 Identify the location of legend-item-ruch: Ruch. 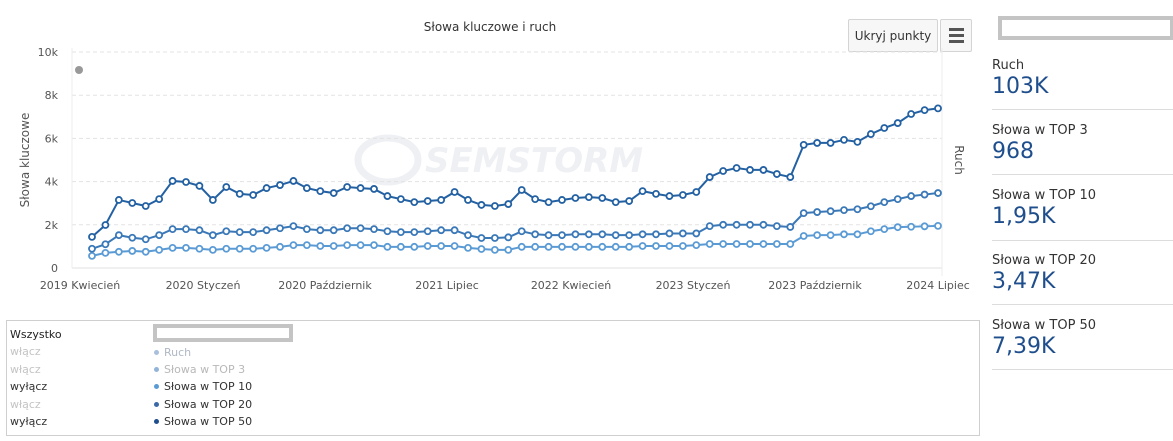
(203, 351).